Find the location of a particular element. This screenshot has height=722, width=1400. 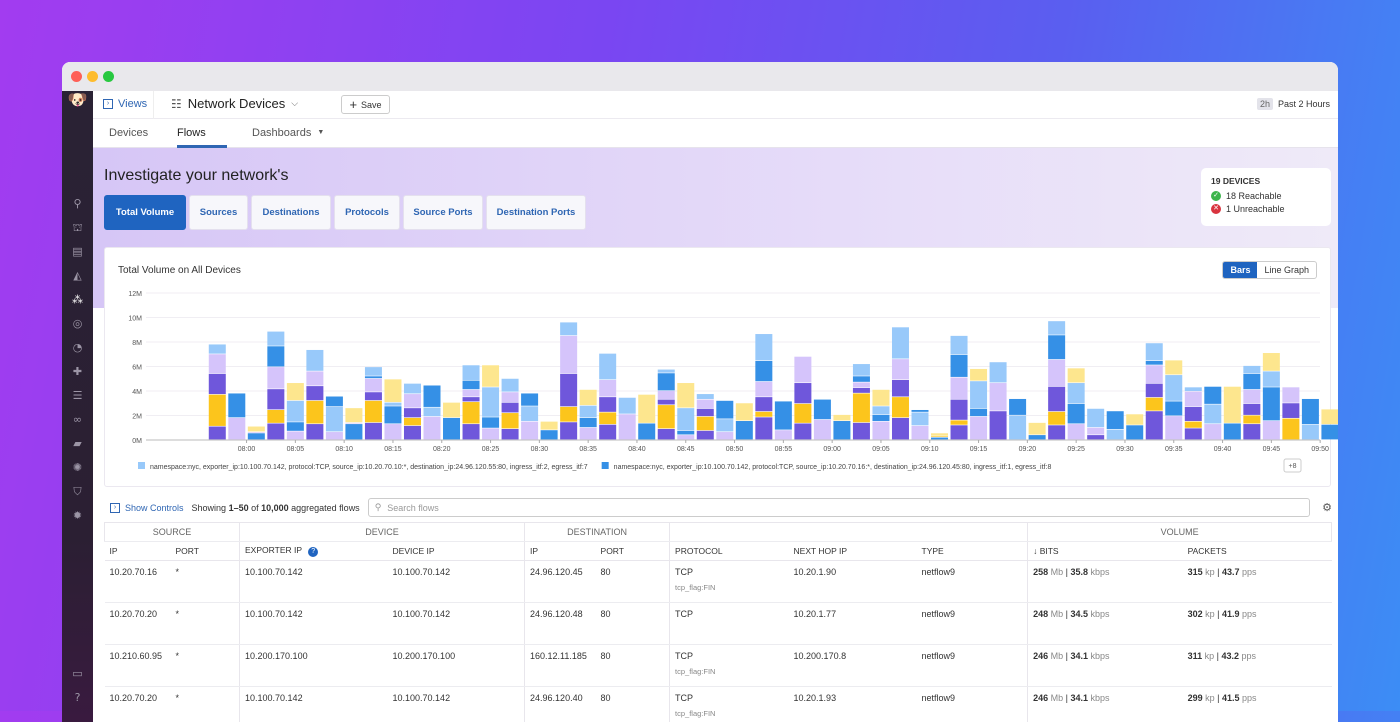

cell-bits: 258 Mb | 35.8 kbps is located at coordinates (1105, 582).